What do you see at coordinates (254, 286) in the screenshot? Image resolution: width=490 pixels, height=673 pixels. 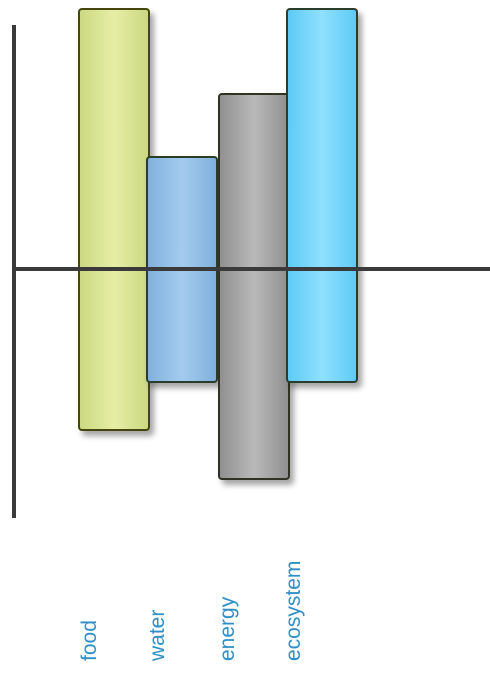 I see `bar-energy` at bounding box center [254, 286].